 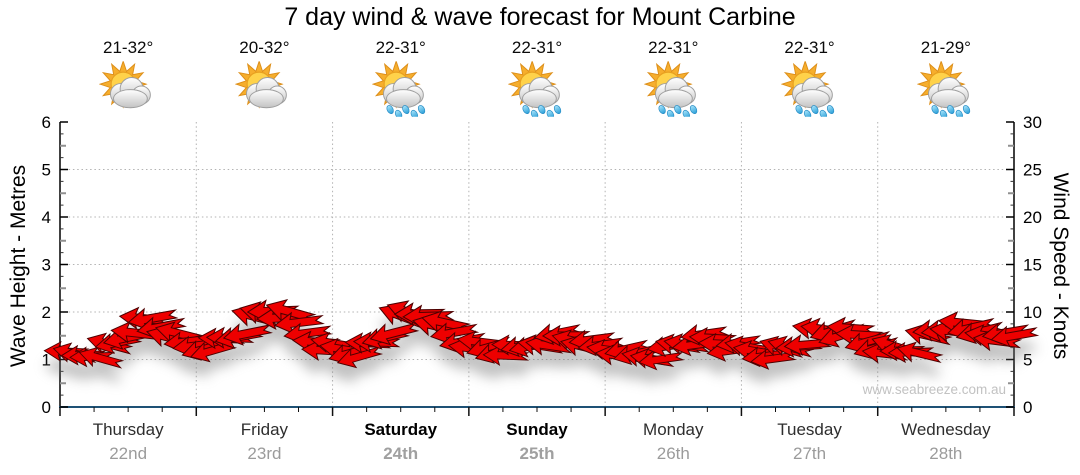 I want to click on left-axis-tick-label: 5, so click(x=46, y=170).